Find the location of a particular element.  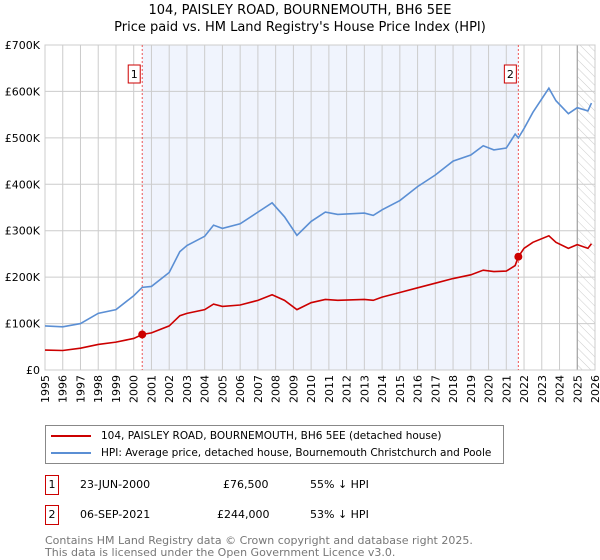

x-tick-label: 2001 is located at coordinates (151, 389).